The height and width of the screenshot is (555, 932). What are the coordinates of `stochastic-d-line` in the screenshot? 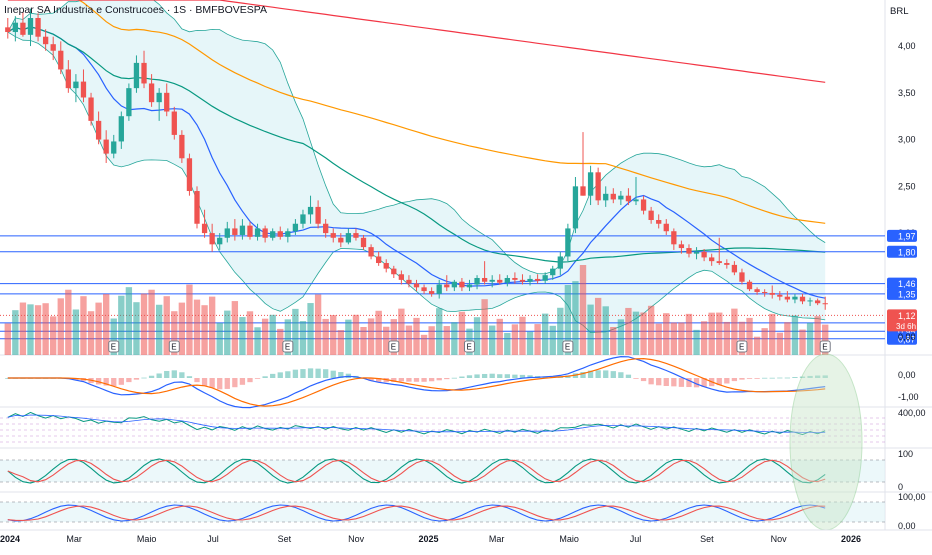 It's located at (416, 471).